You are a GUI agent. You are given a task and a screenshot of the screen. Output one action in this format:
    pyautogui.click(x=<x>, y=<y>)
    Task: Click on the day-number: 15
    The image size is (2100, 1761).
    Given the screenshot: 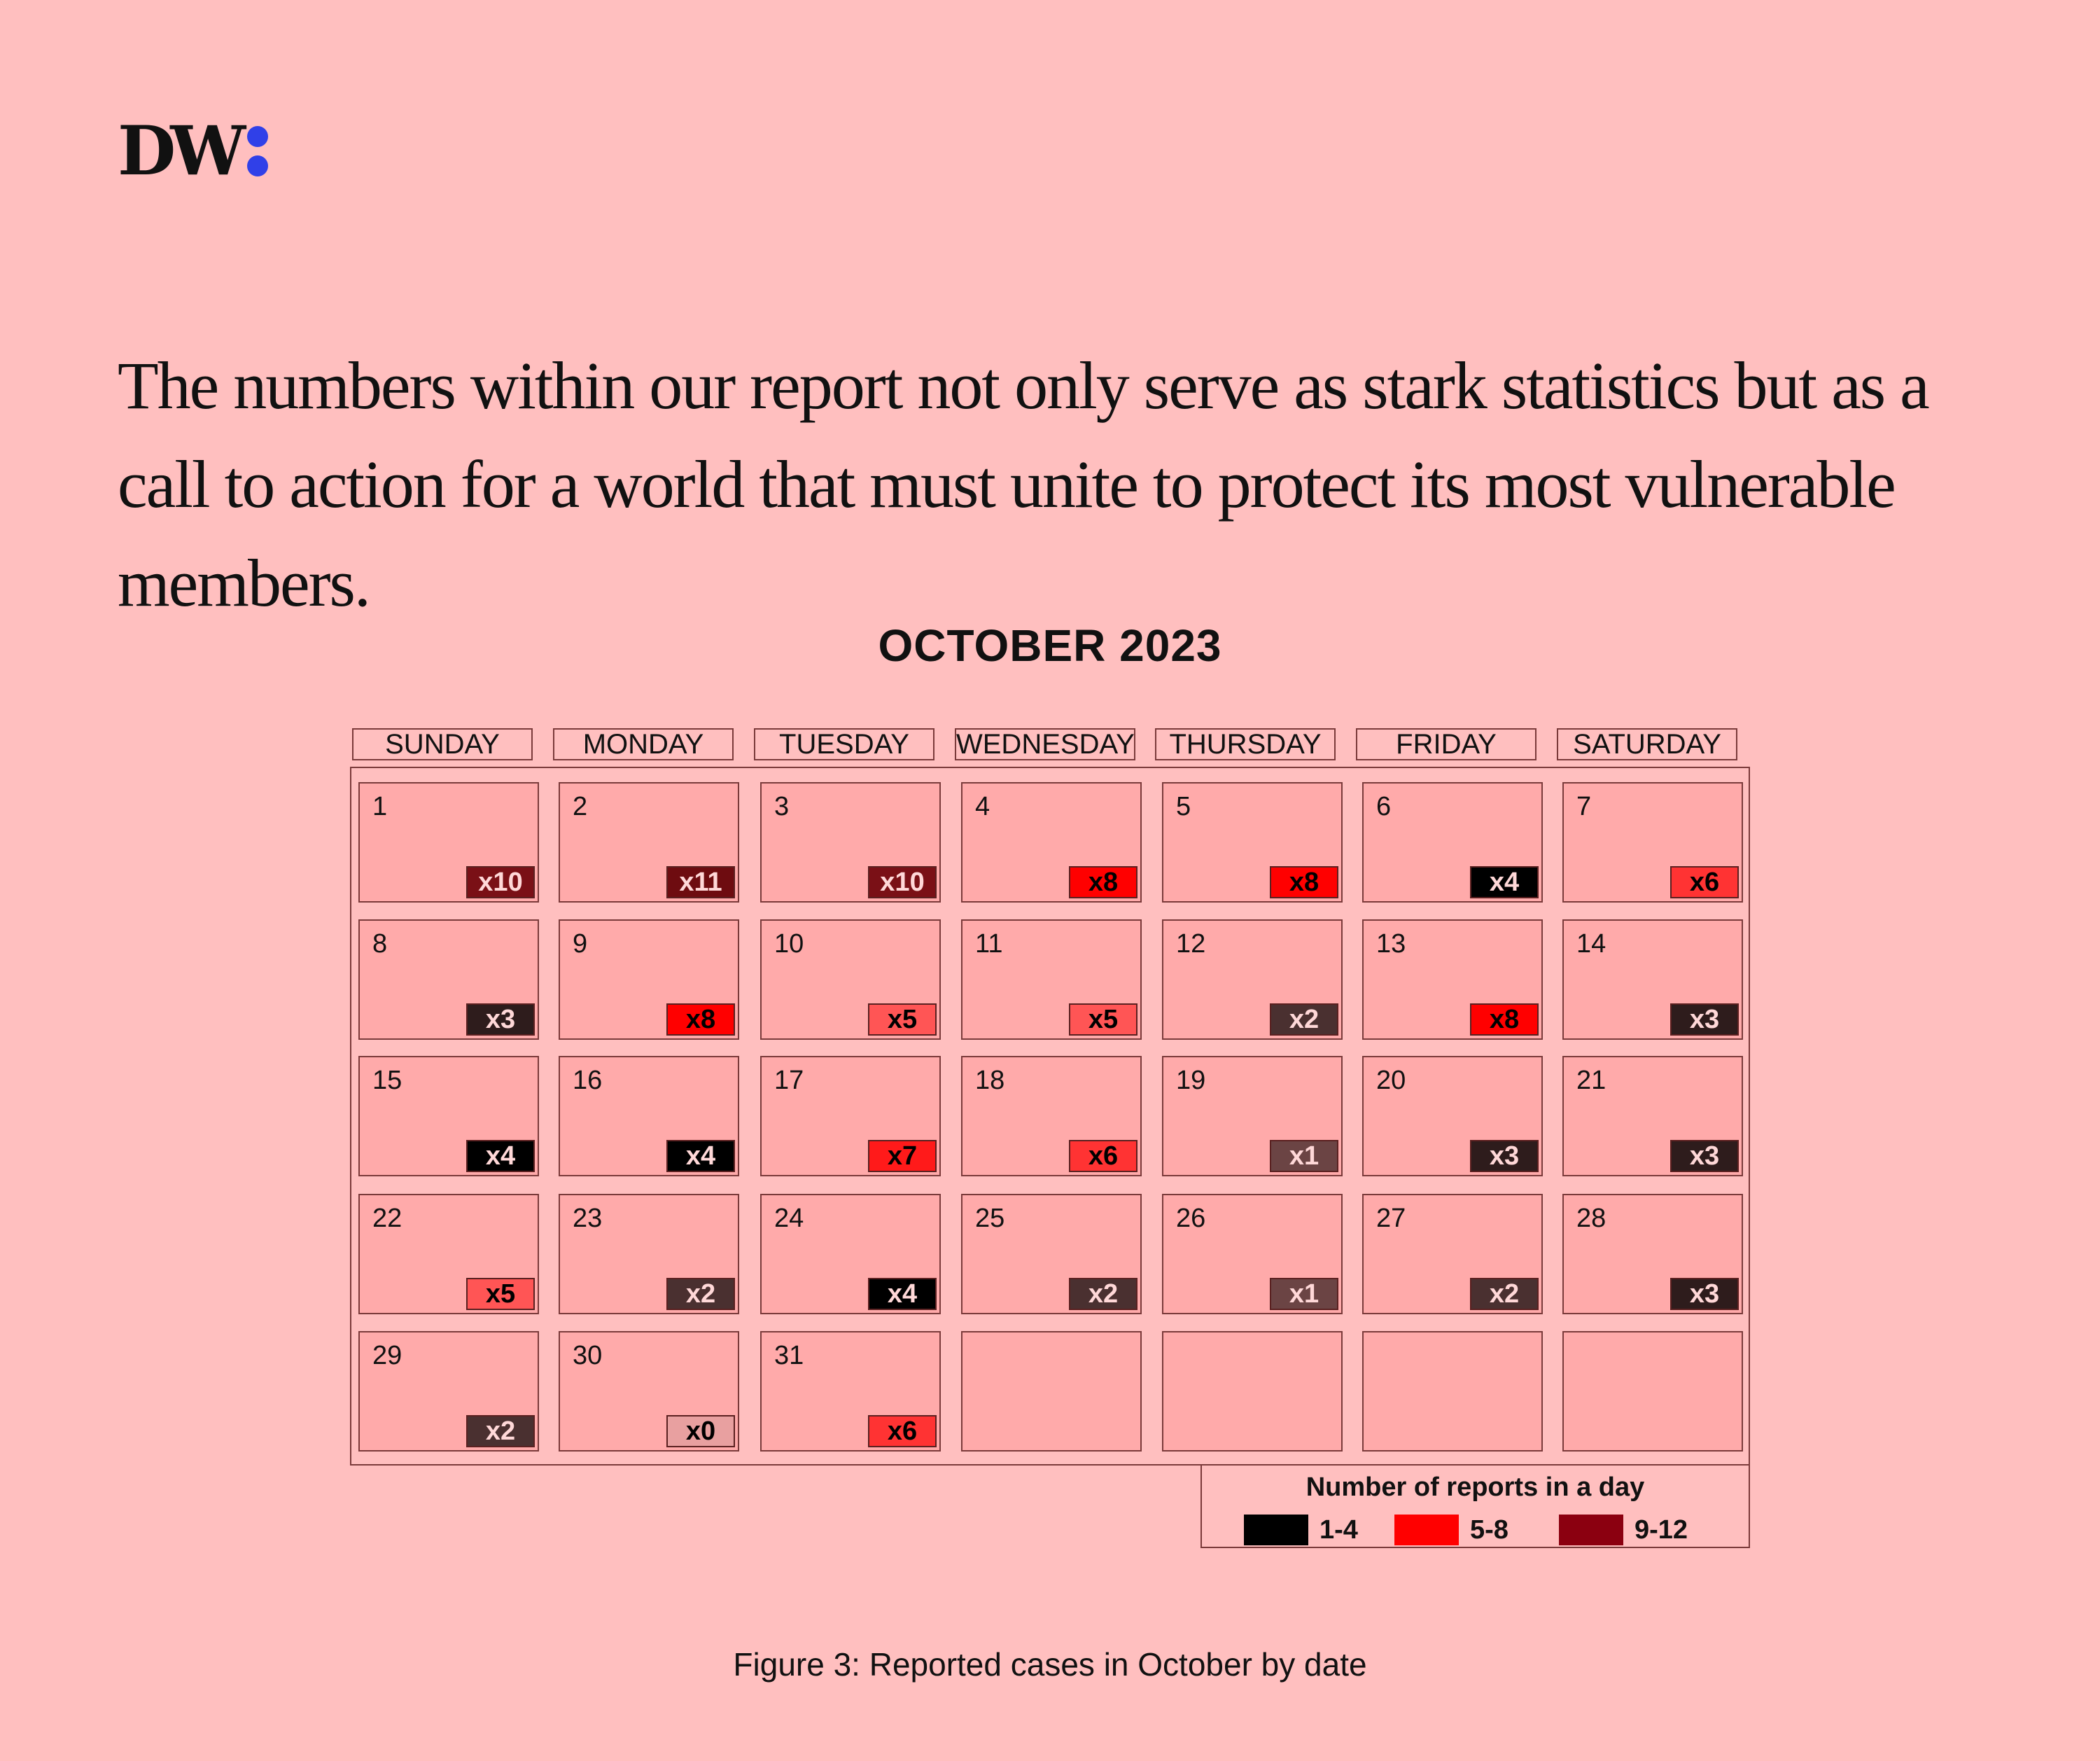 What is the action you would take?
    pyautogui.click(x=387, y=1080)
    